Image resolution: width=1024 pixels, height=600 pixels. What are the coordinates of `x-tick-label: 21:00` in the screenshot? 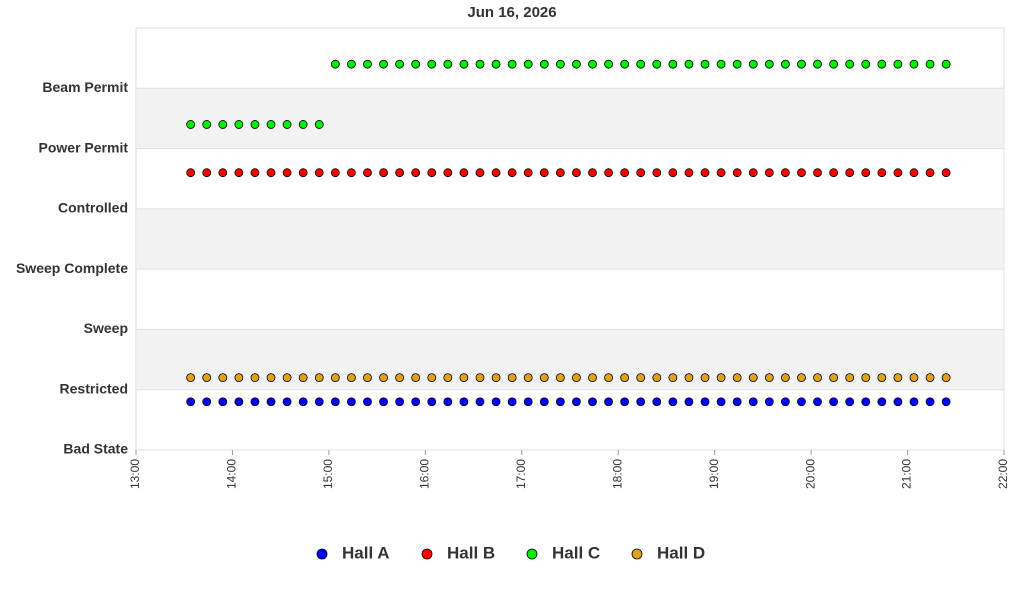 It's located at (907, 474).